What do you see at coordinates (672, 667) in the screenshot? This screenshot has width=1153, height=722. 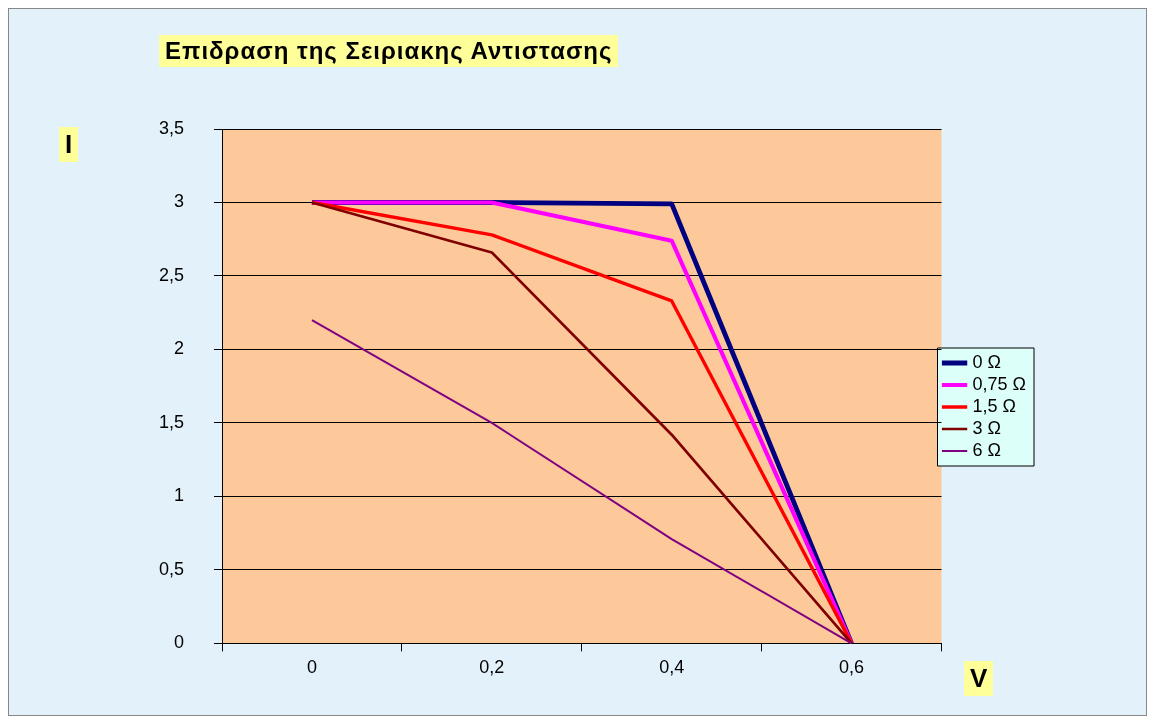 I see `x-tick-label: 0,4` at bounding box center [672, 667].